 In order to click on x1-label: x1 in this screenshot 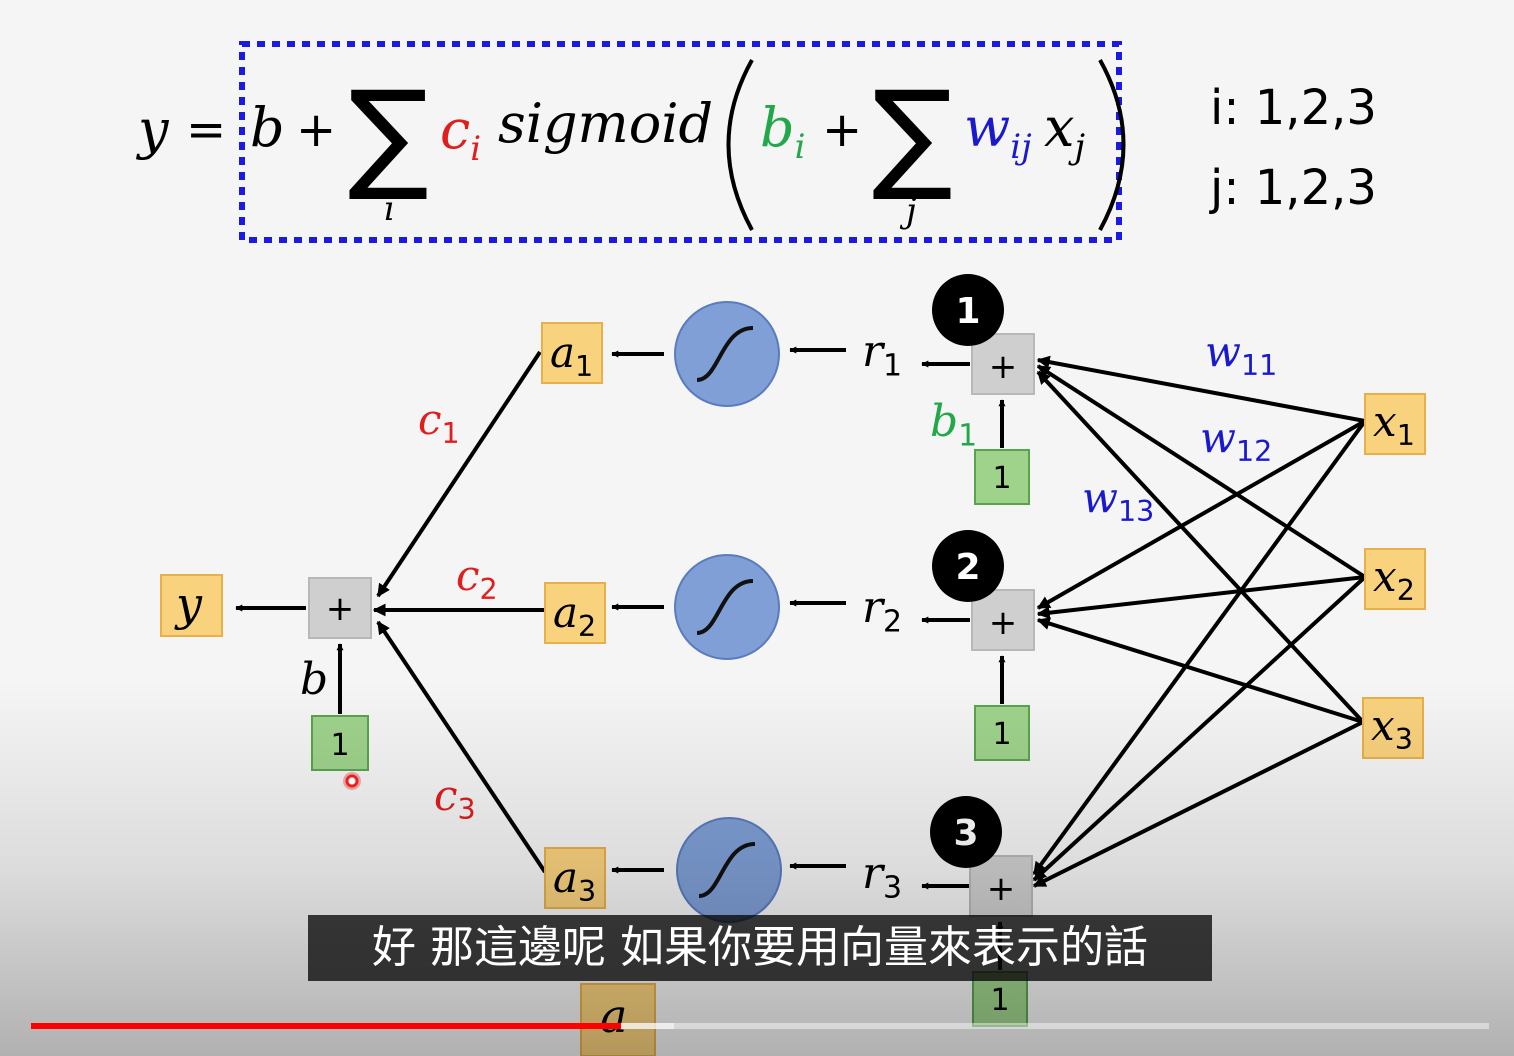, I will do `click(1394, 424)`.